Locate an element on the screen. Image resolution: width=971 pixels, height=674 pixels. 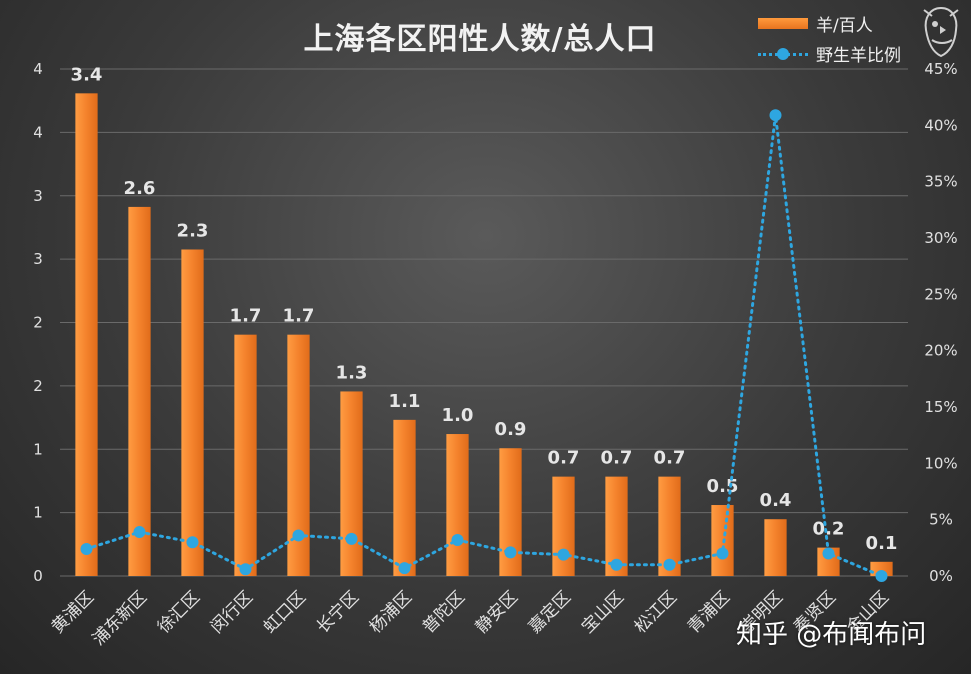
category-label: 长宁区 is located at coordinates (338, 612).